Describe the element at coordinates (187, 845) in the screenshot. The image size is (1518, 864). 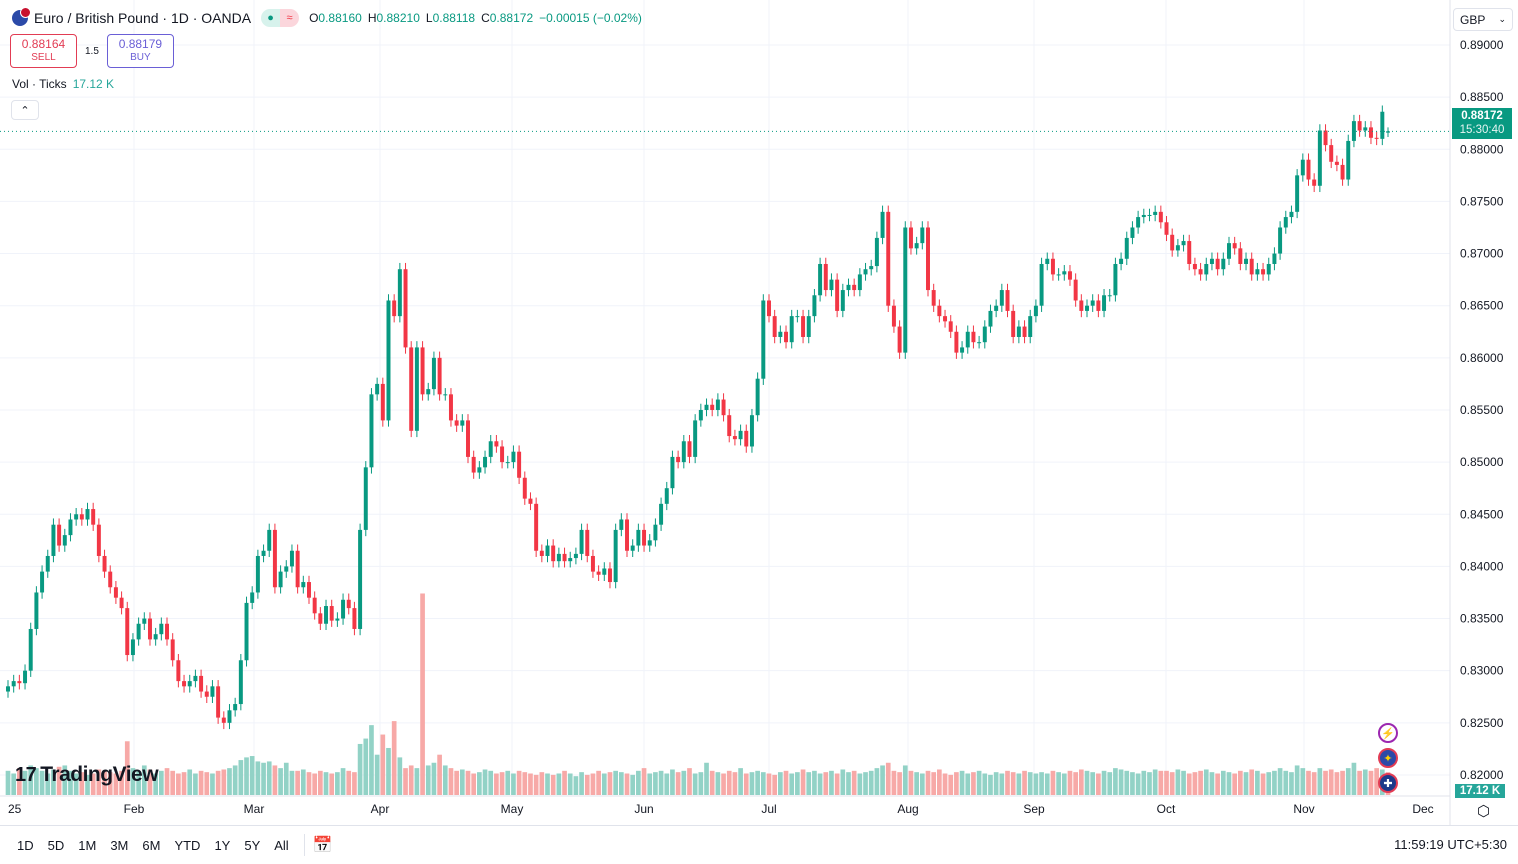
I see `range-ytd: YTD` at that location.